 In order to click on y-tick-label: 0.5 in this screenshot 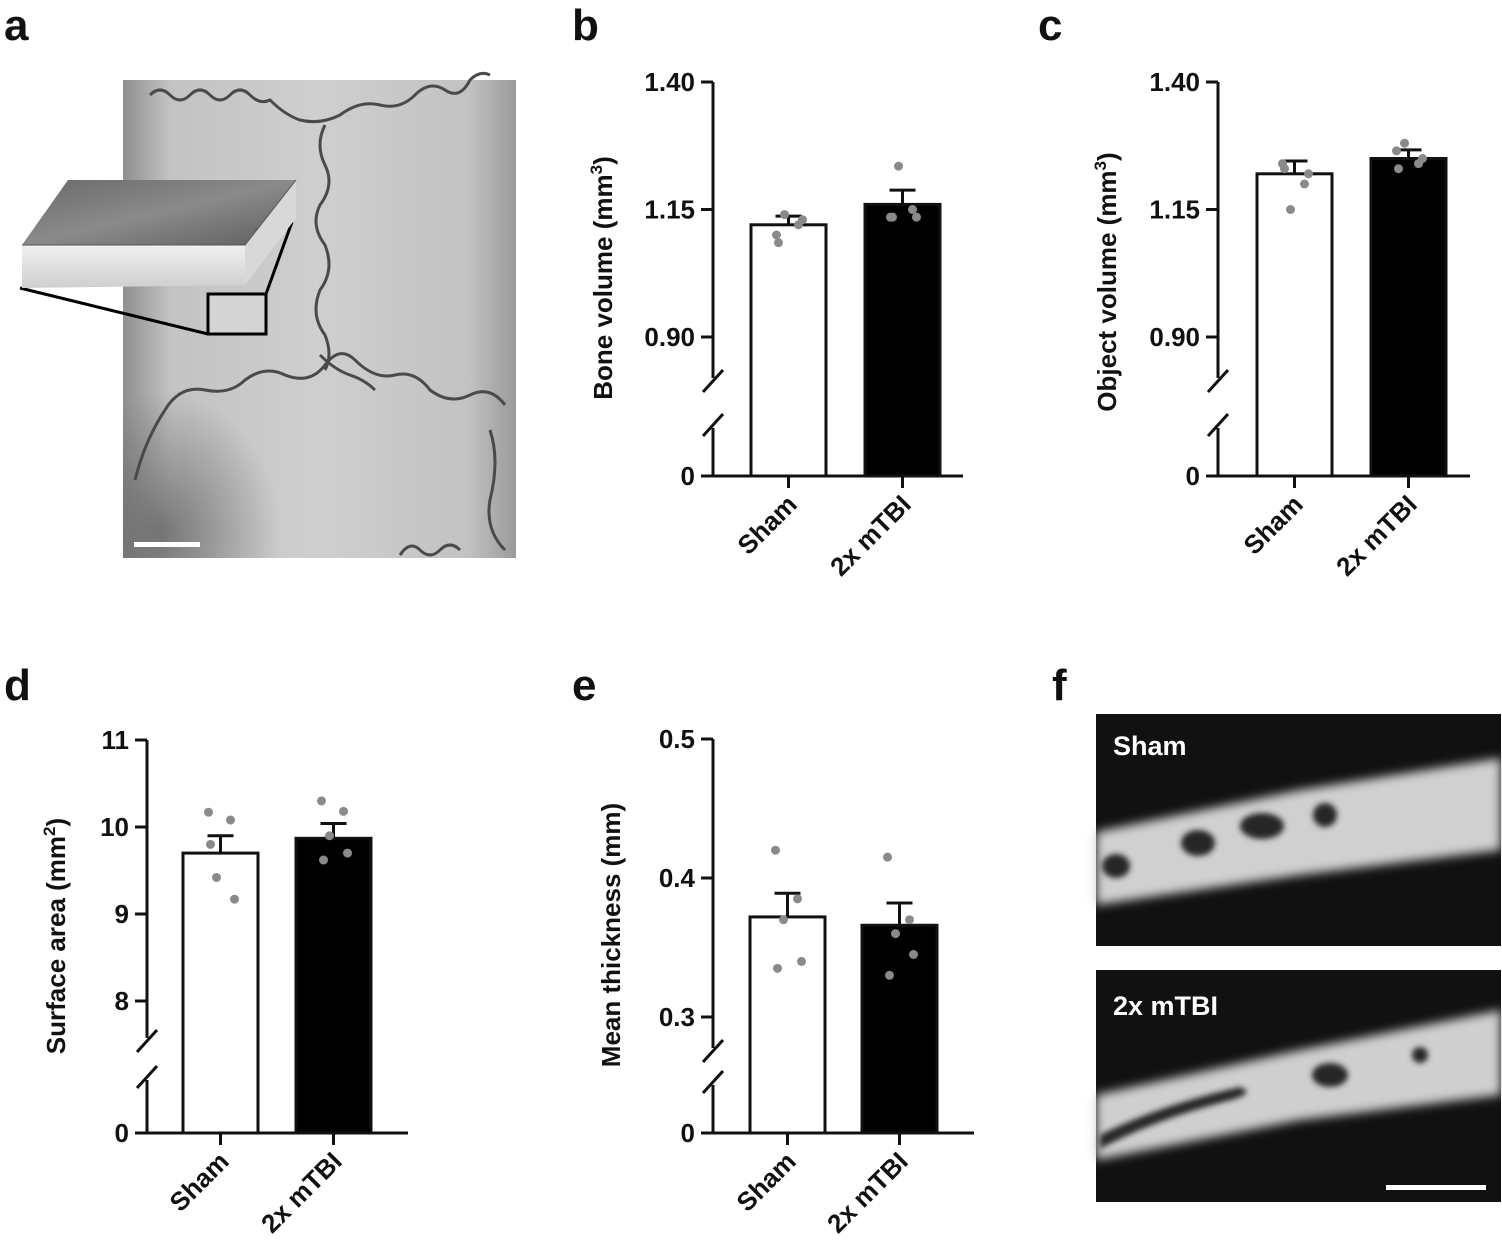, I will do `click(677, 739)`.